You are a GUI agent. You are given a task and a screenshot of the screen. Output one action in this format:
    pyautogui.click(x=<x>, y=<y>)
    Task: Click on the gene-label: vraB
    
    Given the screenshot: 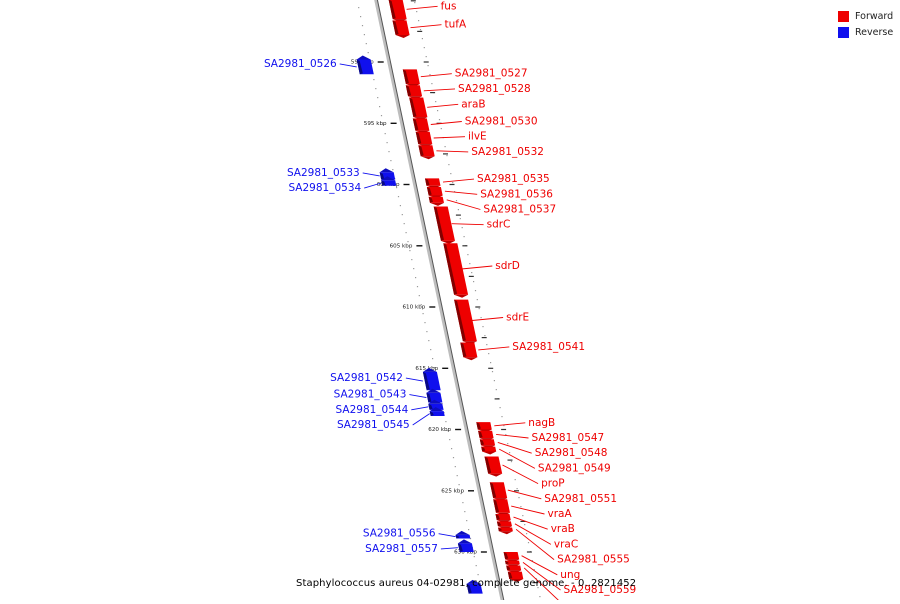 What is the action you would take?
    pyautogui.click(x=563, y=529)
    